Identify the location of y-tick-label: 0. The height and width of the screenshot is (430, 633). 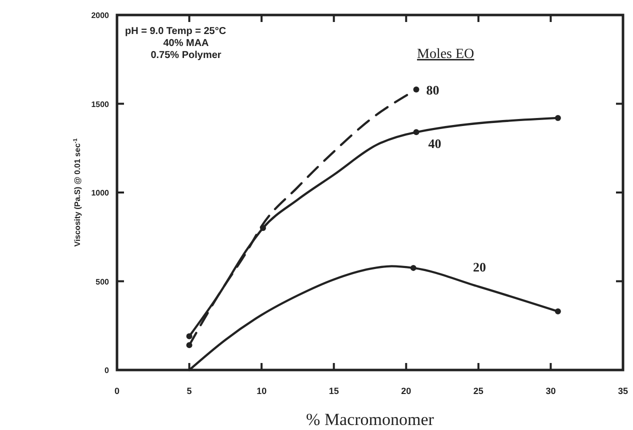
(107, 370).